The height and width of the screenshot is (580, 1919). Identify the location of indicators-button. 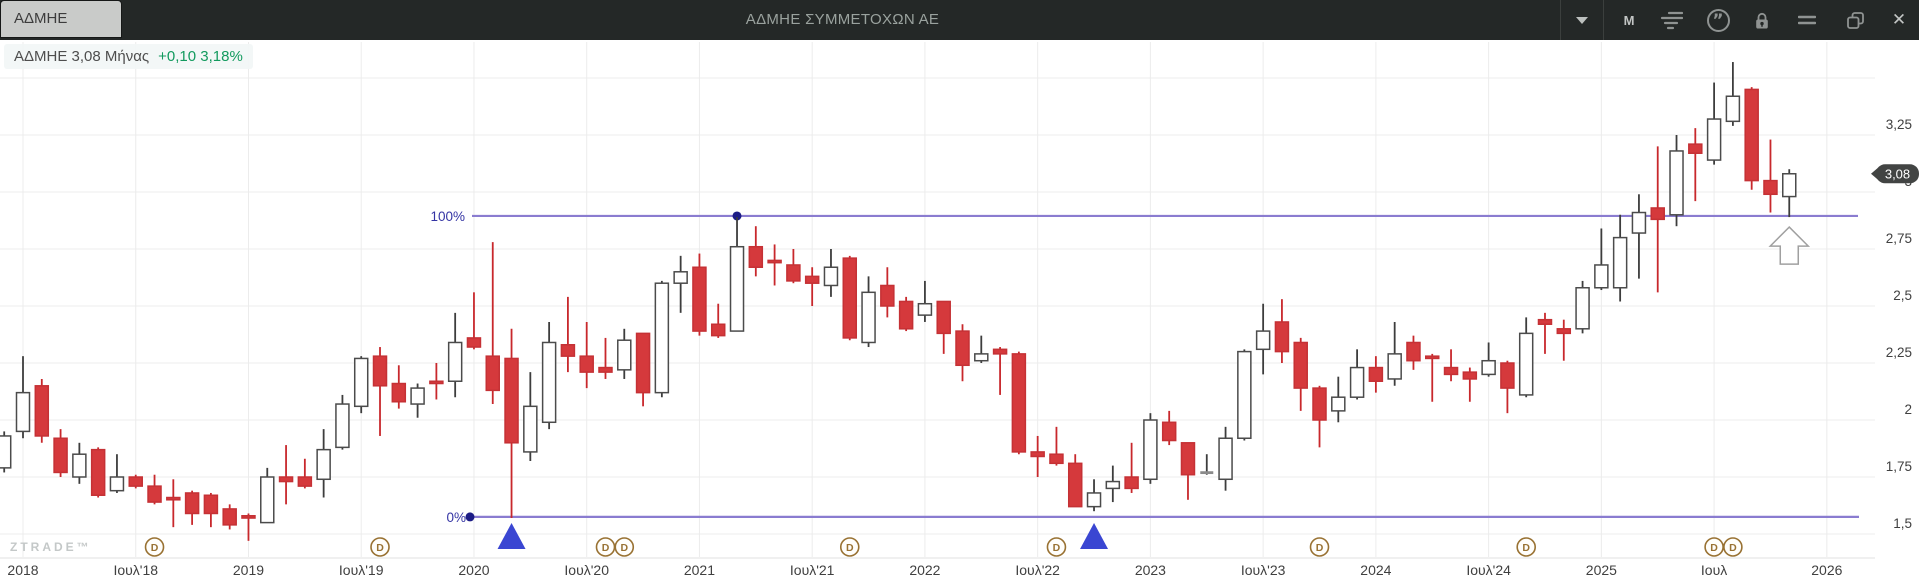
(1671, 20).